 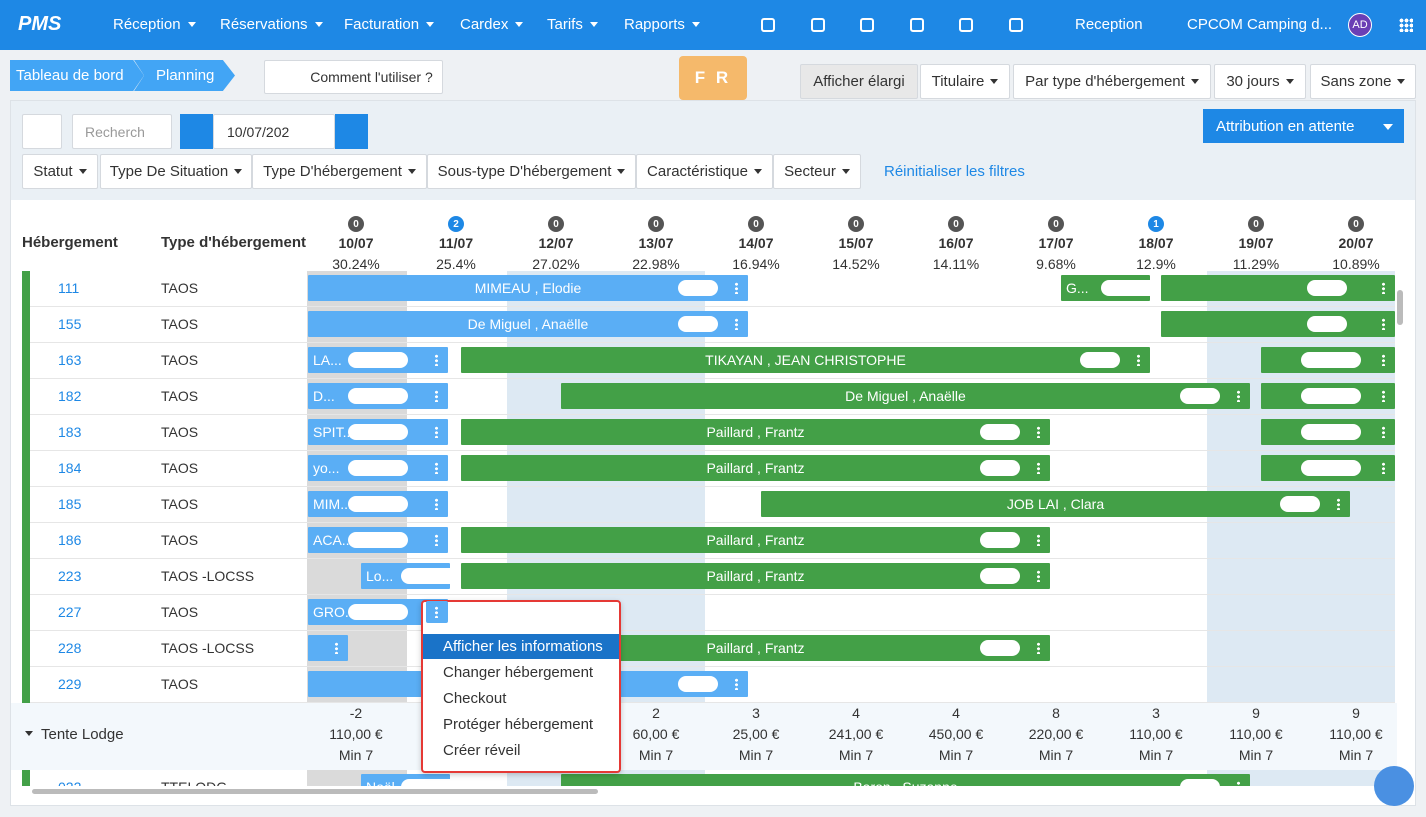 I want to click on refresh-button, so click(x=42, y=131).